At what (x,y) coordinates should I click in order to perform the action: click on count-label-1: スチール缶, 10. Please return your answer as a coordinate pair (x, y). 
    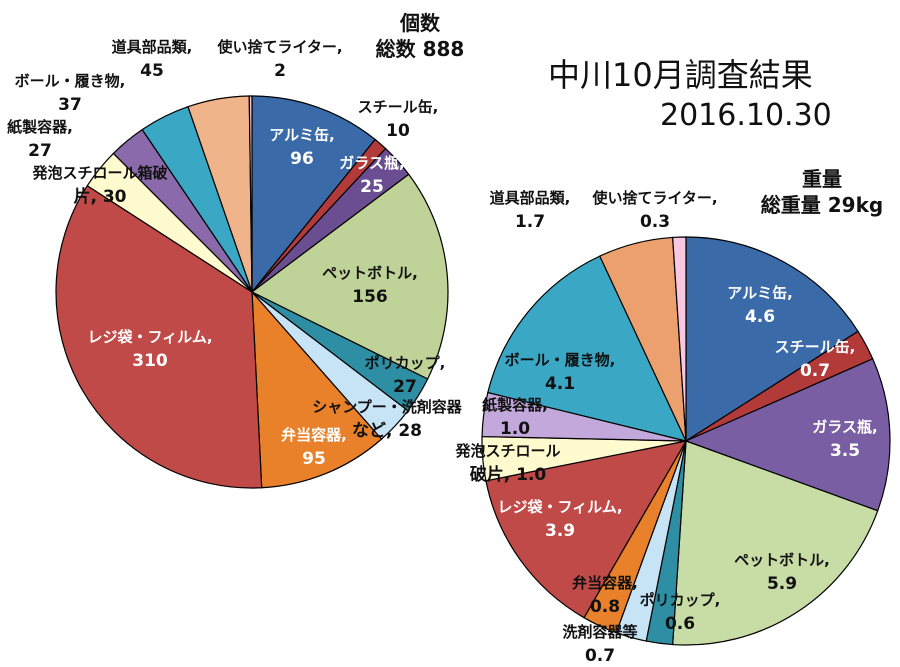
    Looking at the image, I should click on (398, 119).